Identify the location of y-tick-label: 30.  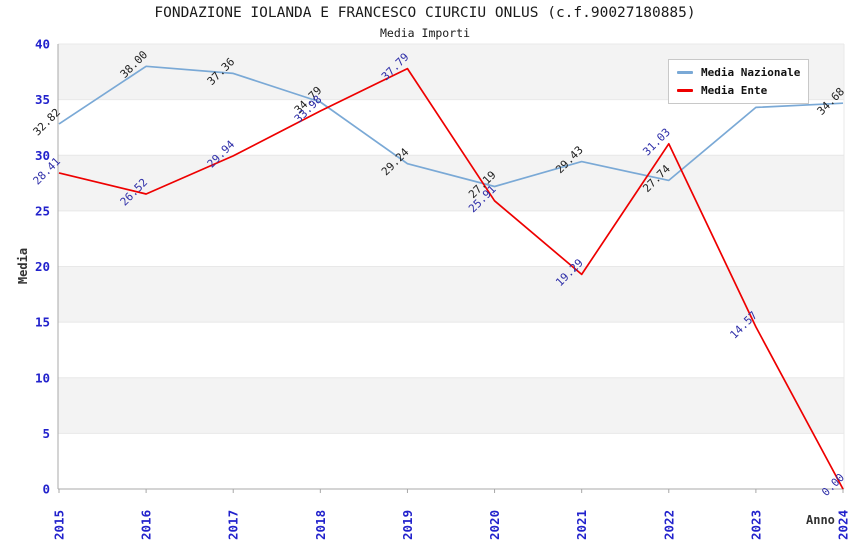
(42, 155).